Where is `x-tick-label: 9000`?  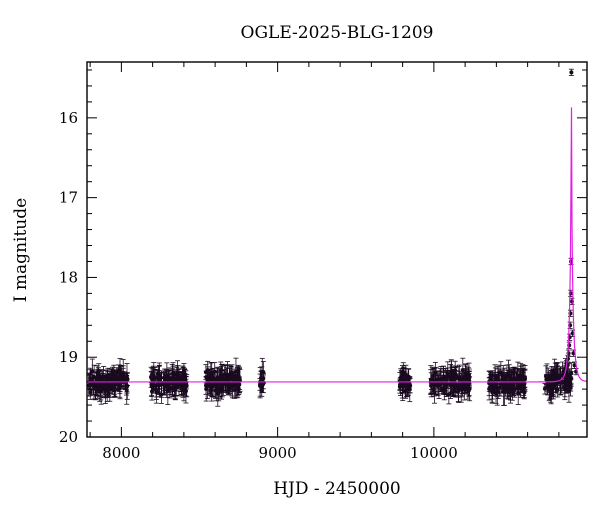
x-tick-label: 9000 is located at coordinates (278, 453).